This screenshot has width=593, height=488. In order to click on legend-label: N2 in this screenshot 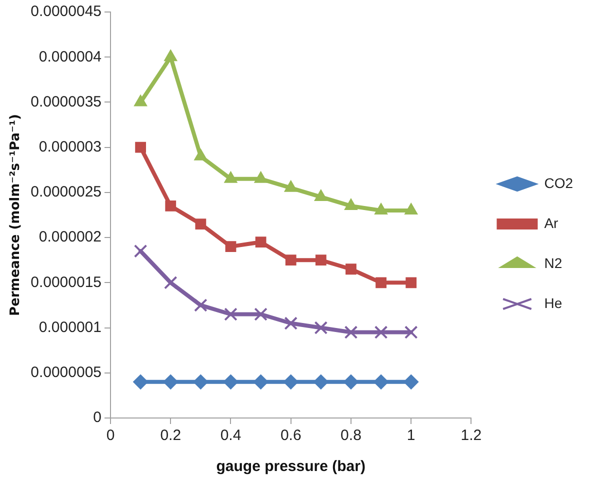, I will do `click(553, 262)`.